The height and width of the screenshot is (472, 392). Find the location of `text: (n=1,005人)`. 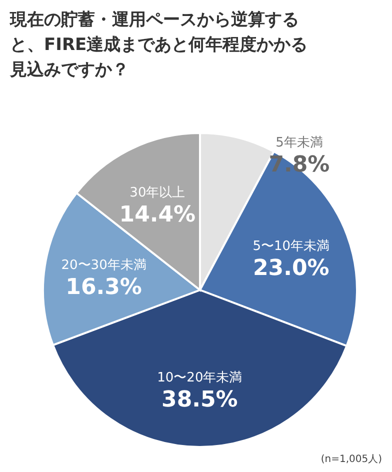

text: (n=1,005人) is located at coordinates (351, 459).